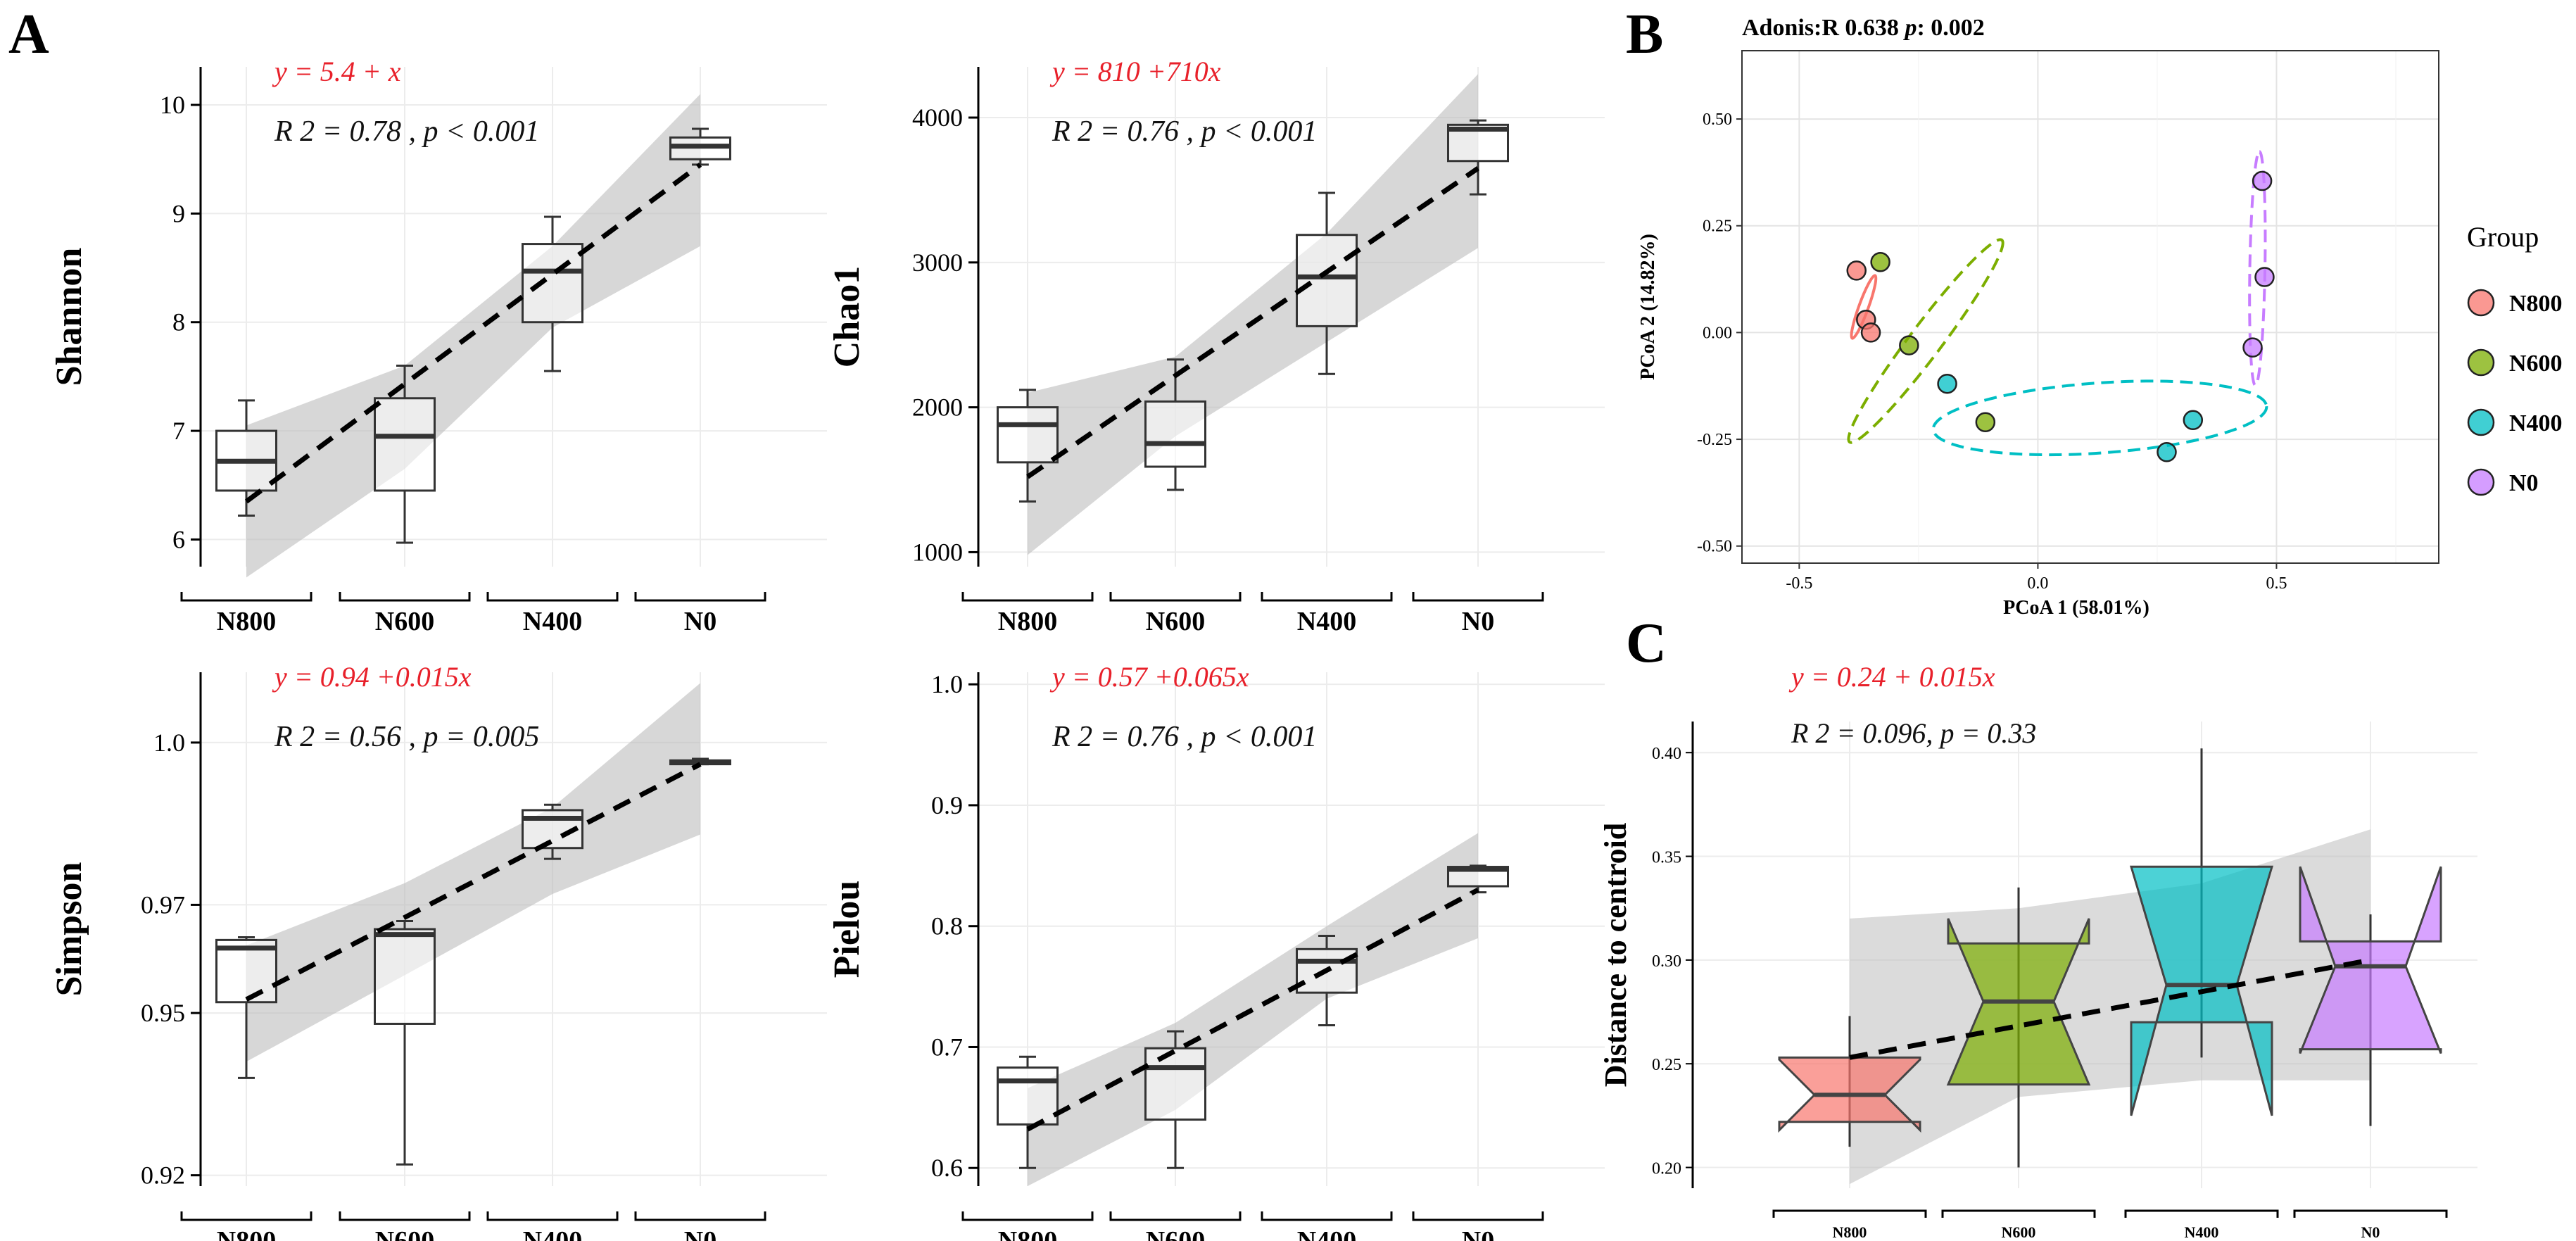 This screenshot has width=2576, height=1241. I want to click on notched-box-n800, so click(1849, 1081).